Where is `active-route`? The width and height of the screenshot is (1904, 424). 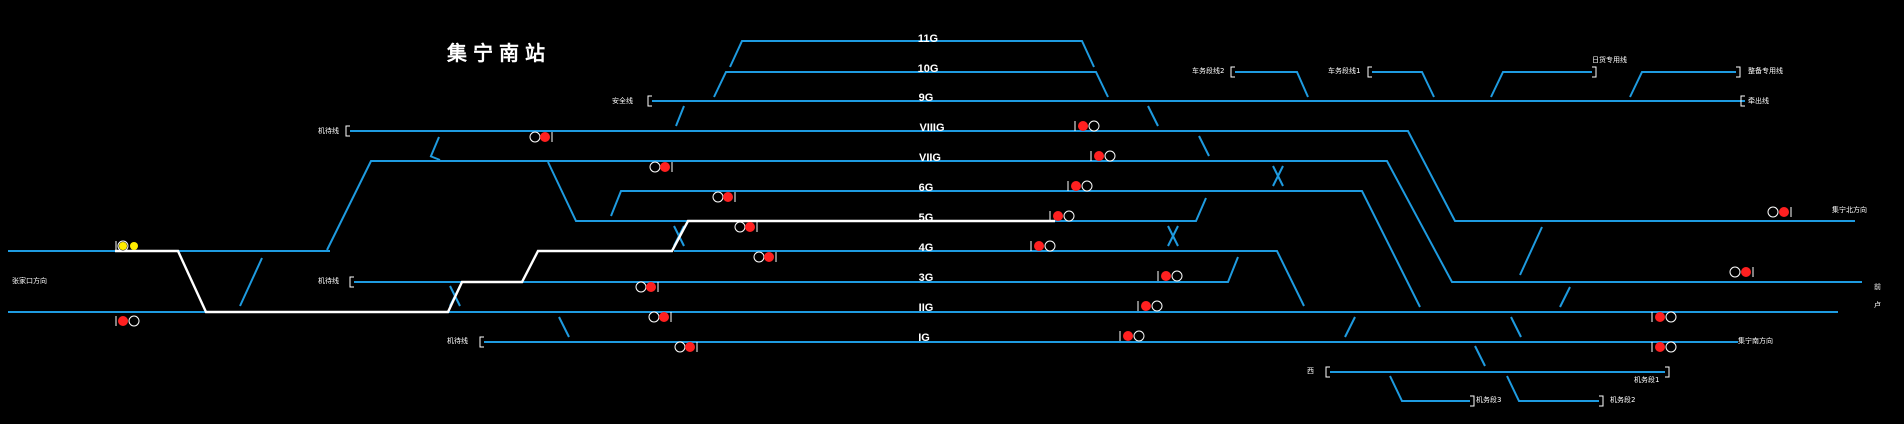 active-route is located at coordinates (585, 266).